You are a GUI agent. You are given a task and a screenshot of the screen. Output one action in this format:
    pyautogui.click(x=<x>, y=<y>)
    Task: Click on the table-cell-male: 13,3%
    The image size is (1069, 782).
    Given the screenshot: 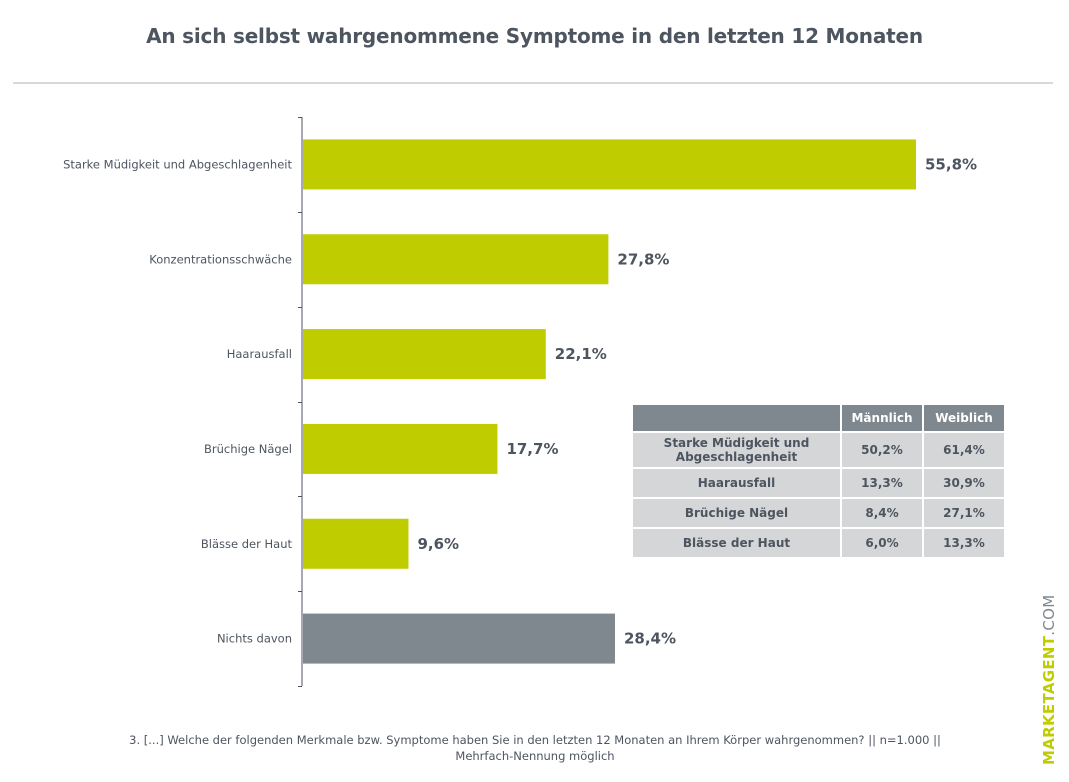 What is the action you would take?
    pyautogui.click(x=882, y=483)
    